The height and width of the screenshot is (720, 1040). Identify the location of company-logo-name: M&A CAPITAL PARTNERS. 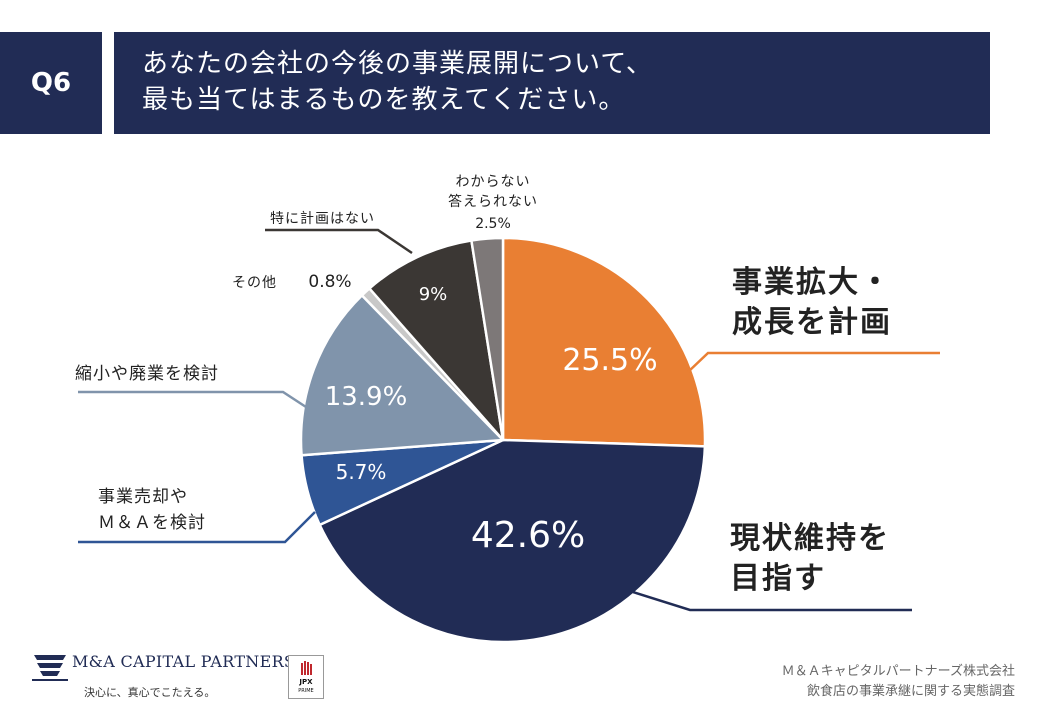
(184, 661).